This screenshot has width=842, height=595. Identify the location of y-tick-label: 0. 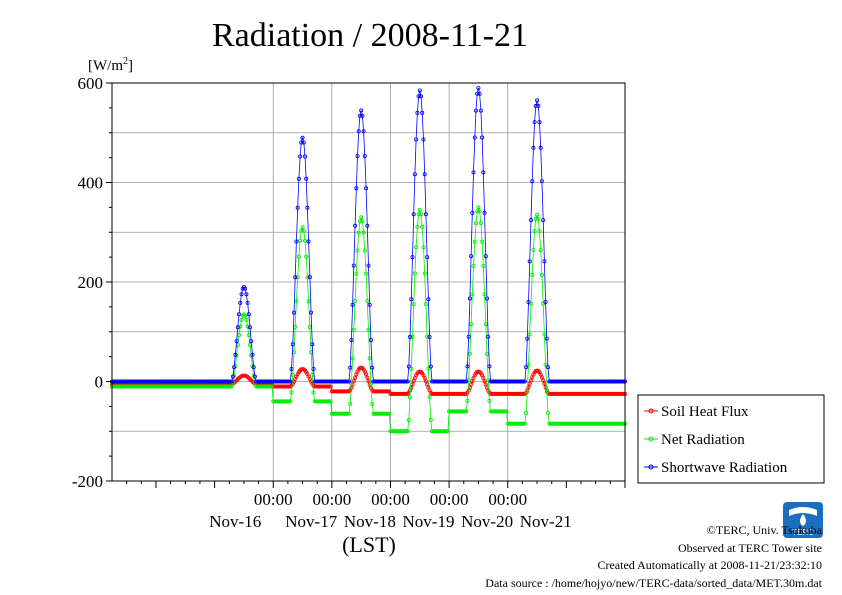
(99, 382).